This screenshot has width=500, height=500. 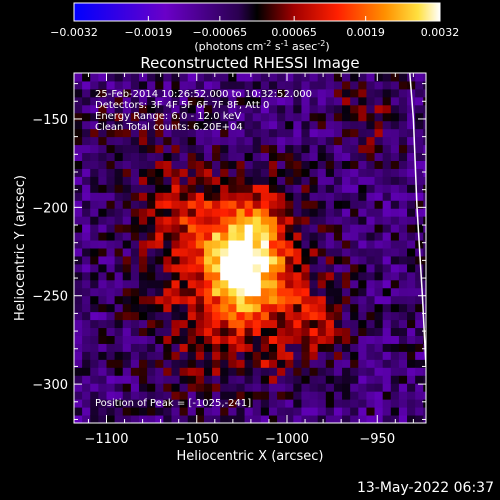 What do you see at coordinates (50, 208) in the screenshot?
I see `y-tick-label: −200` at bounding box center [50, 208].